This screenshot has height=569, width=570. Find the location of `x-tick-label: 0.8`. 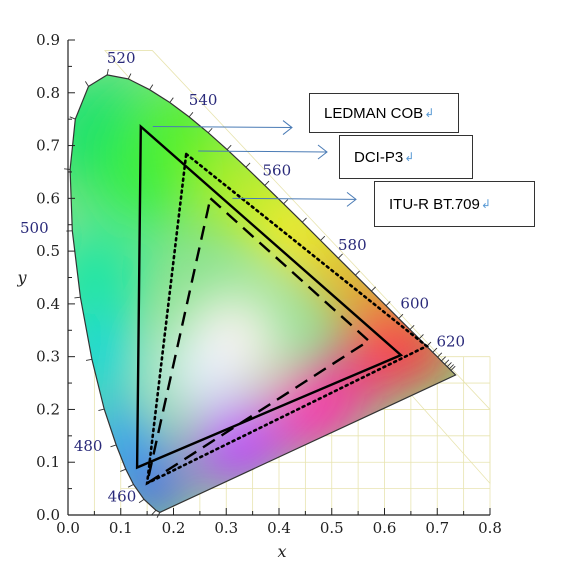

x-tick-label: 0.8 is located at coordinates (490, 528).